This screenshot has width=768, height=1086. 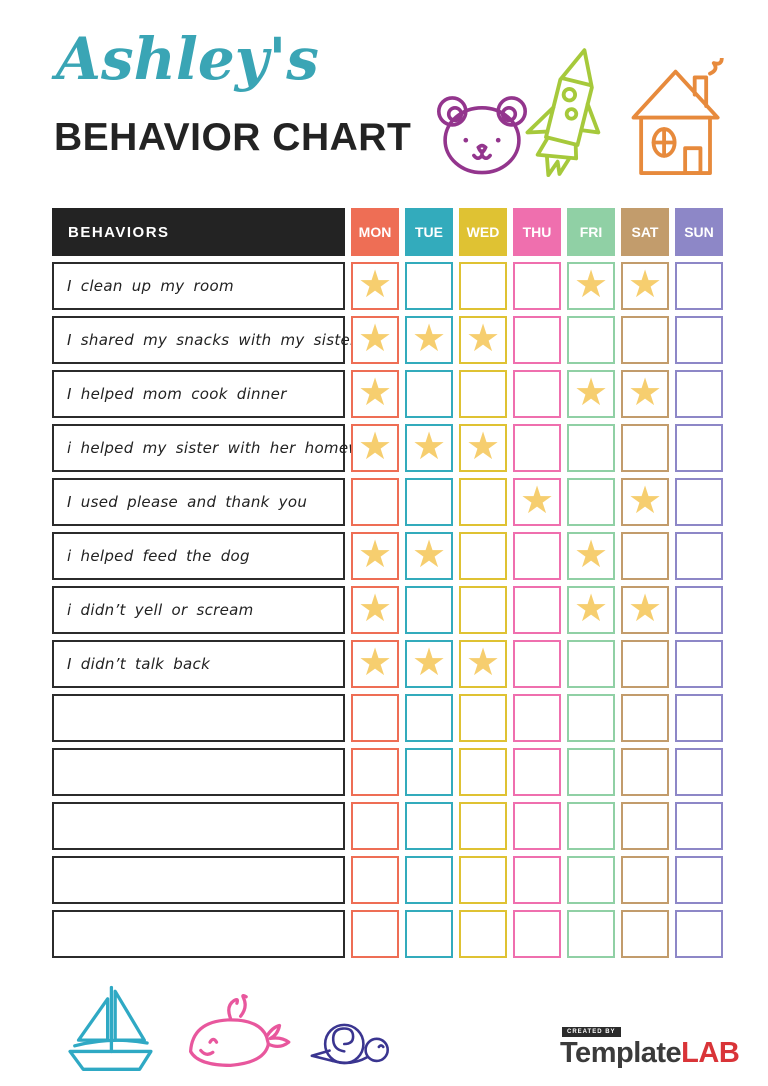 I want to click on templatelab-logo: CREATED BY TemplateLAB, so click(x=650, y=1044).